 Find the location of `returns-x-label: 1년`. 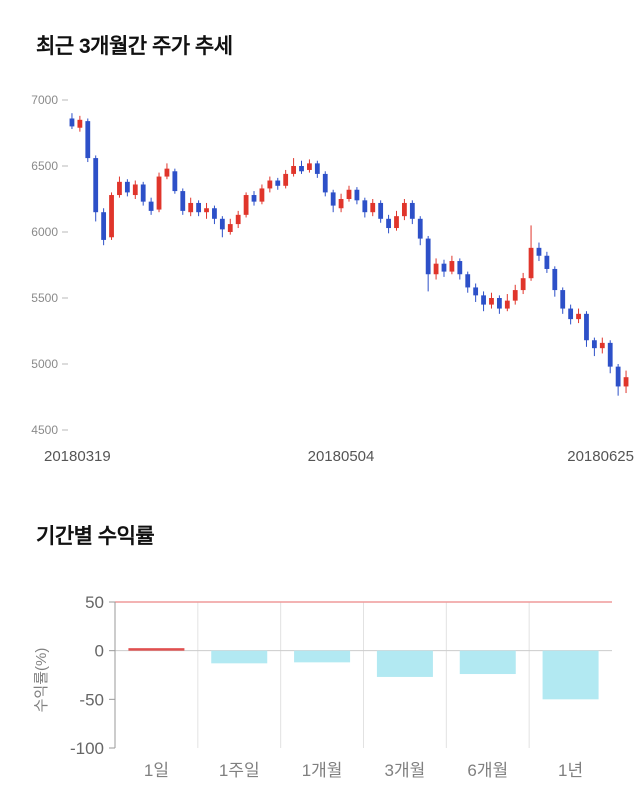

returns-x-label: 1년 is located at coordinates (570, 770).